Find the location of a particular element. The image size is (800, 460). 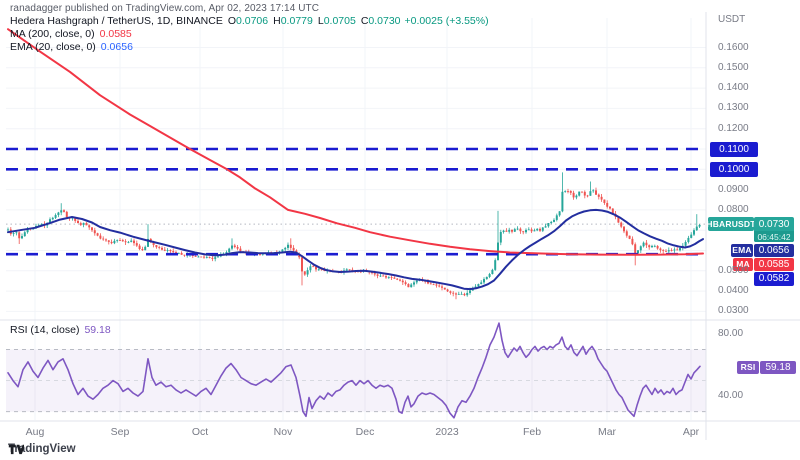

level-badge-0.1000: 0.1000 is located at coordinates (734, 169).